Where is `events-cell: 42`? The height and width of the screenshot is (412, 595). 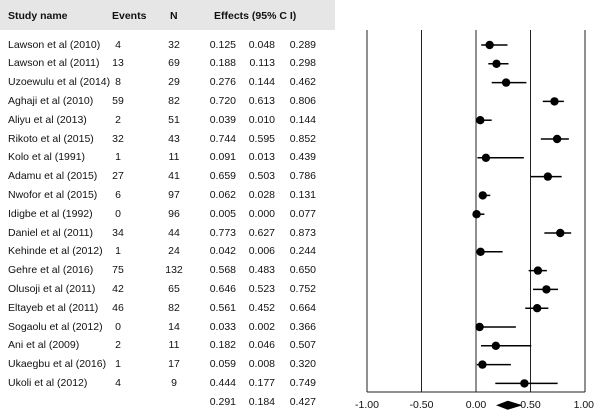 events-cell: 42 is located at coordinates (118, 288).